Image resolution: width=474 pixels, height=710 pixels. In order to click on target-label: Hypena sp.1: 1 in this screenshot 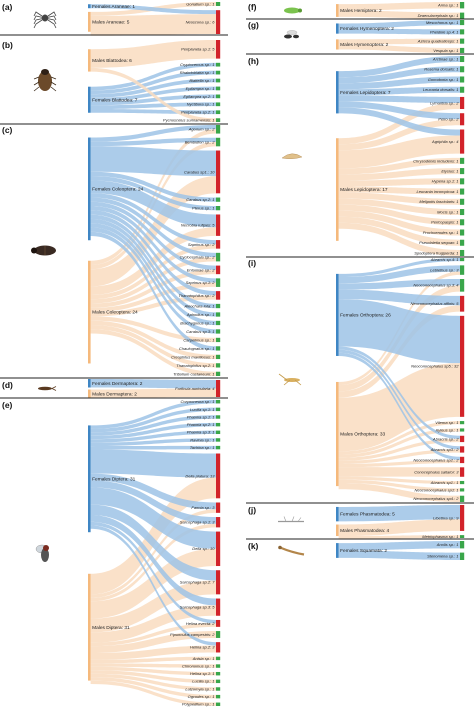, I will do `click(445, 181)`.